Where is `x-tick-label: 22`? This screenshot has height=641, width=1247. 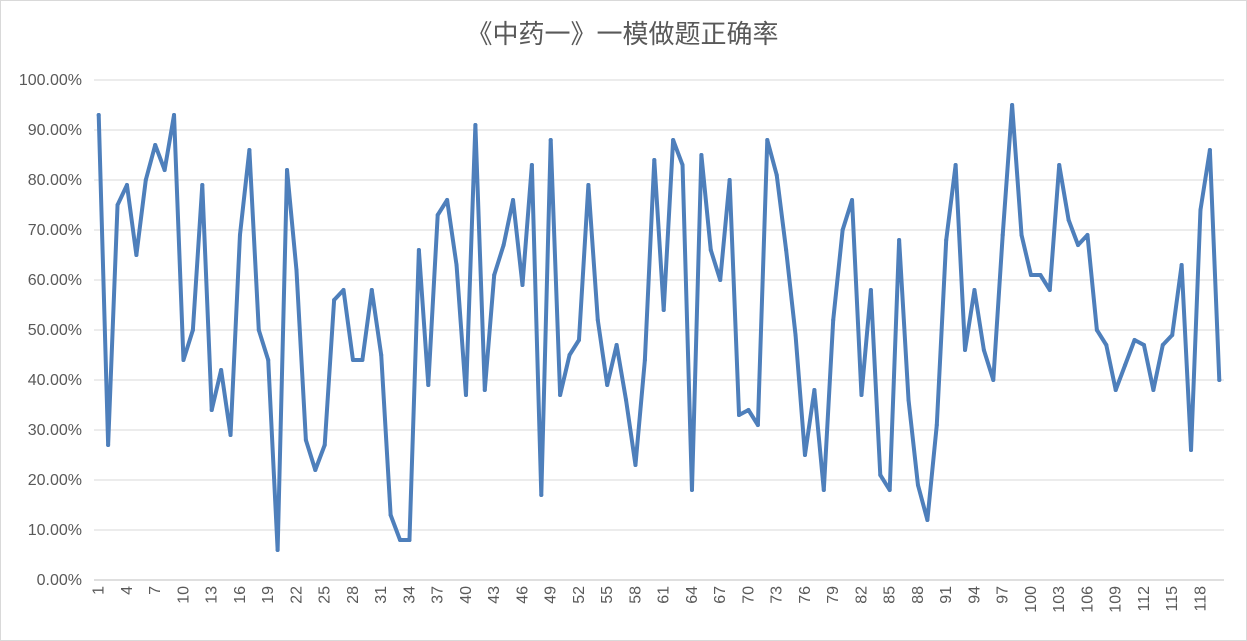
x-tick-label: 22 is located at coordinates (296, 595).